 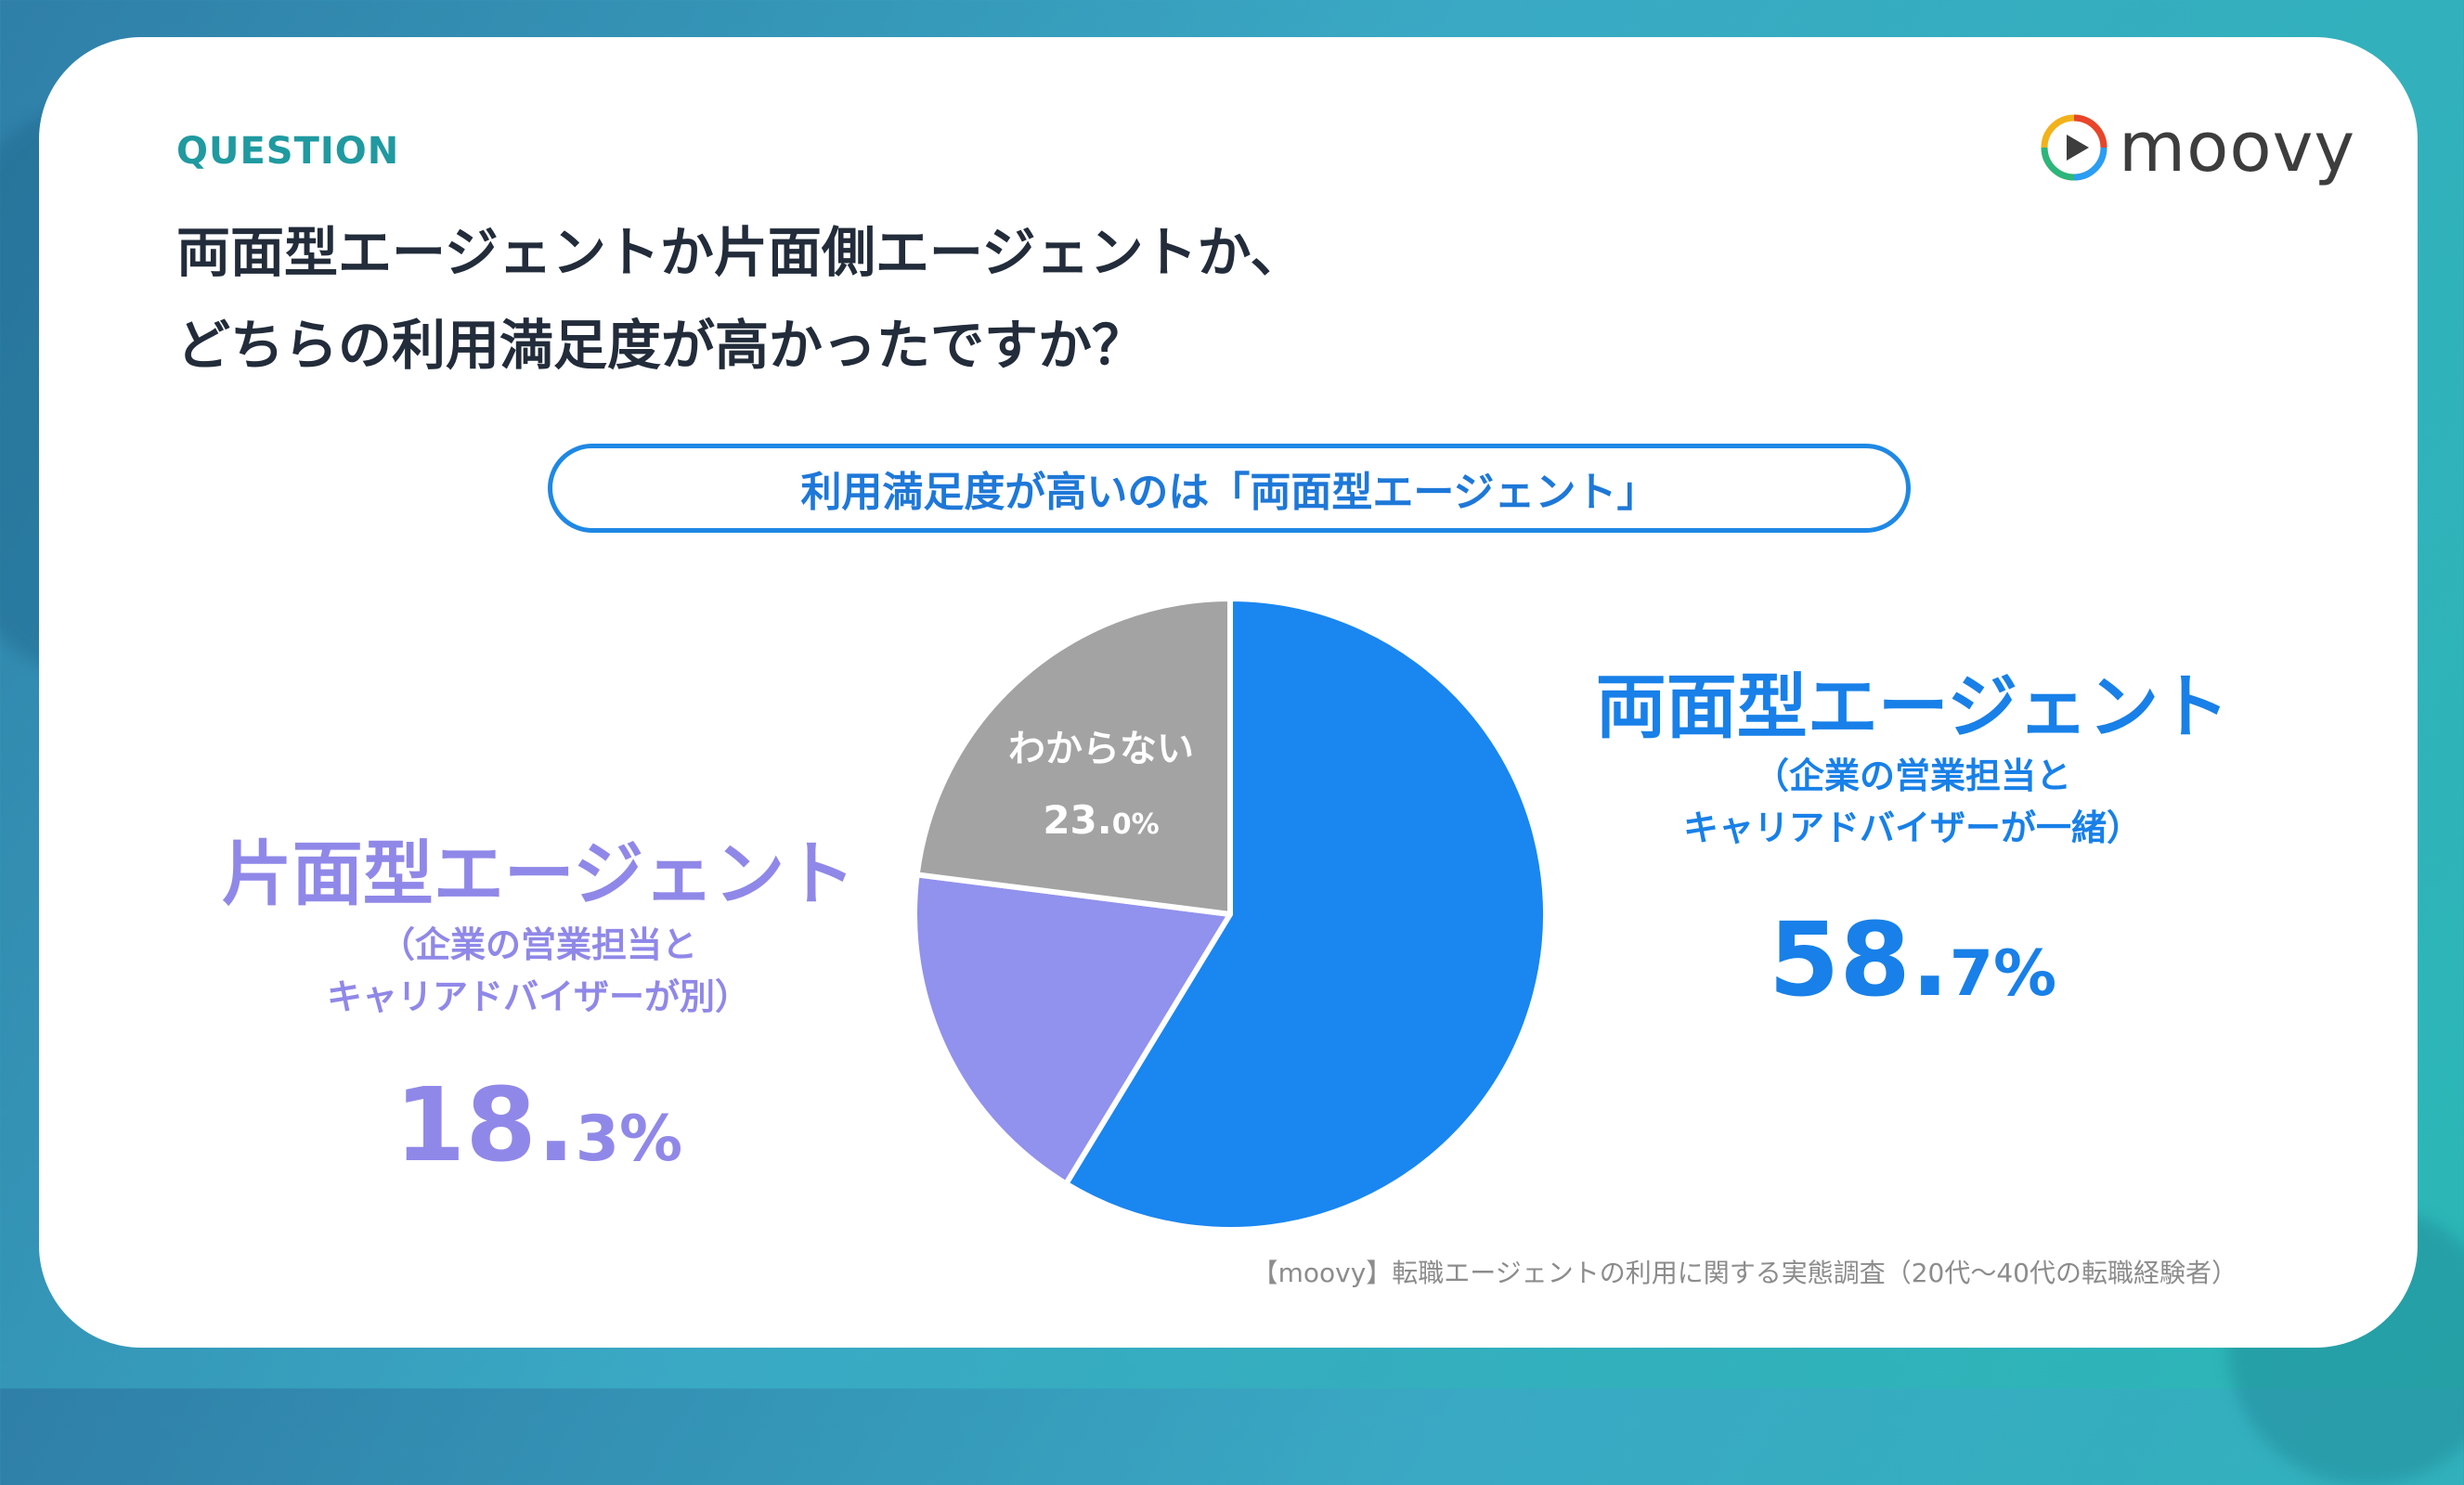 I want to click on pie-chart: わからない 23.0%, so click(x=1230, y=914).